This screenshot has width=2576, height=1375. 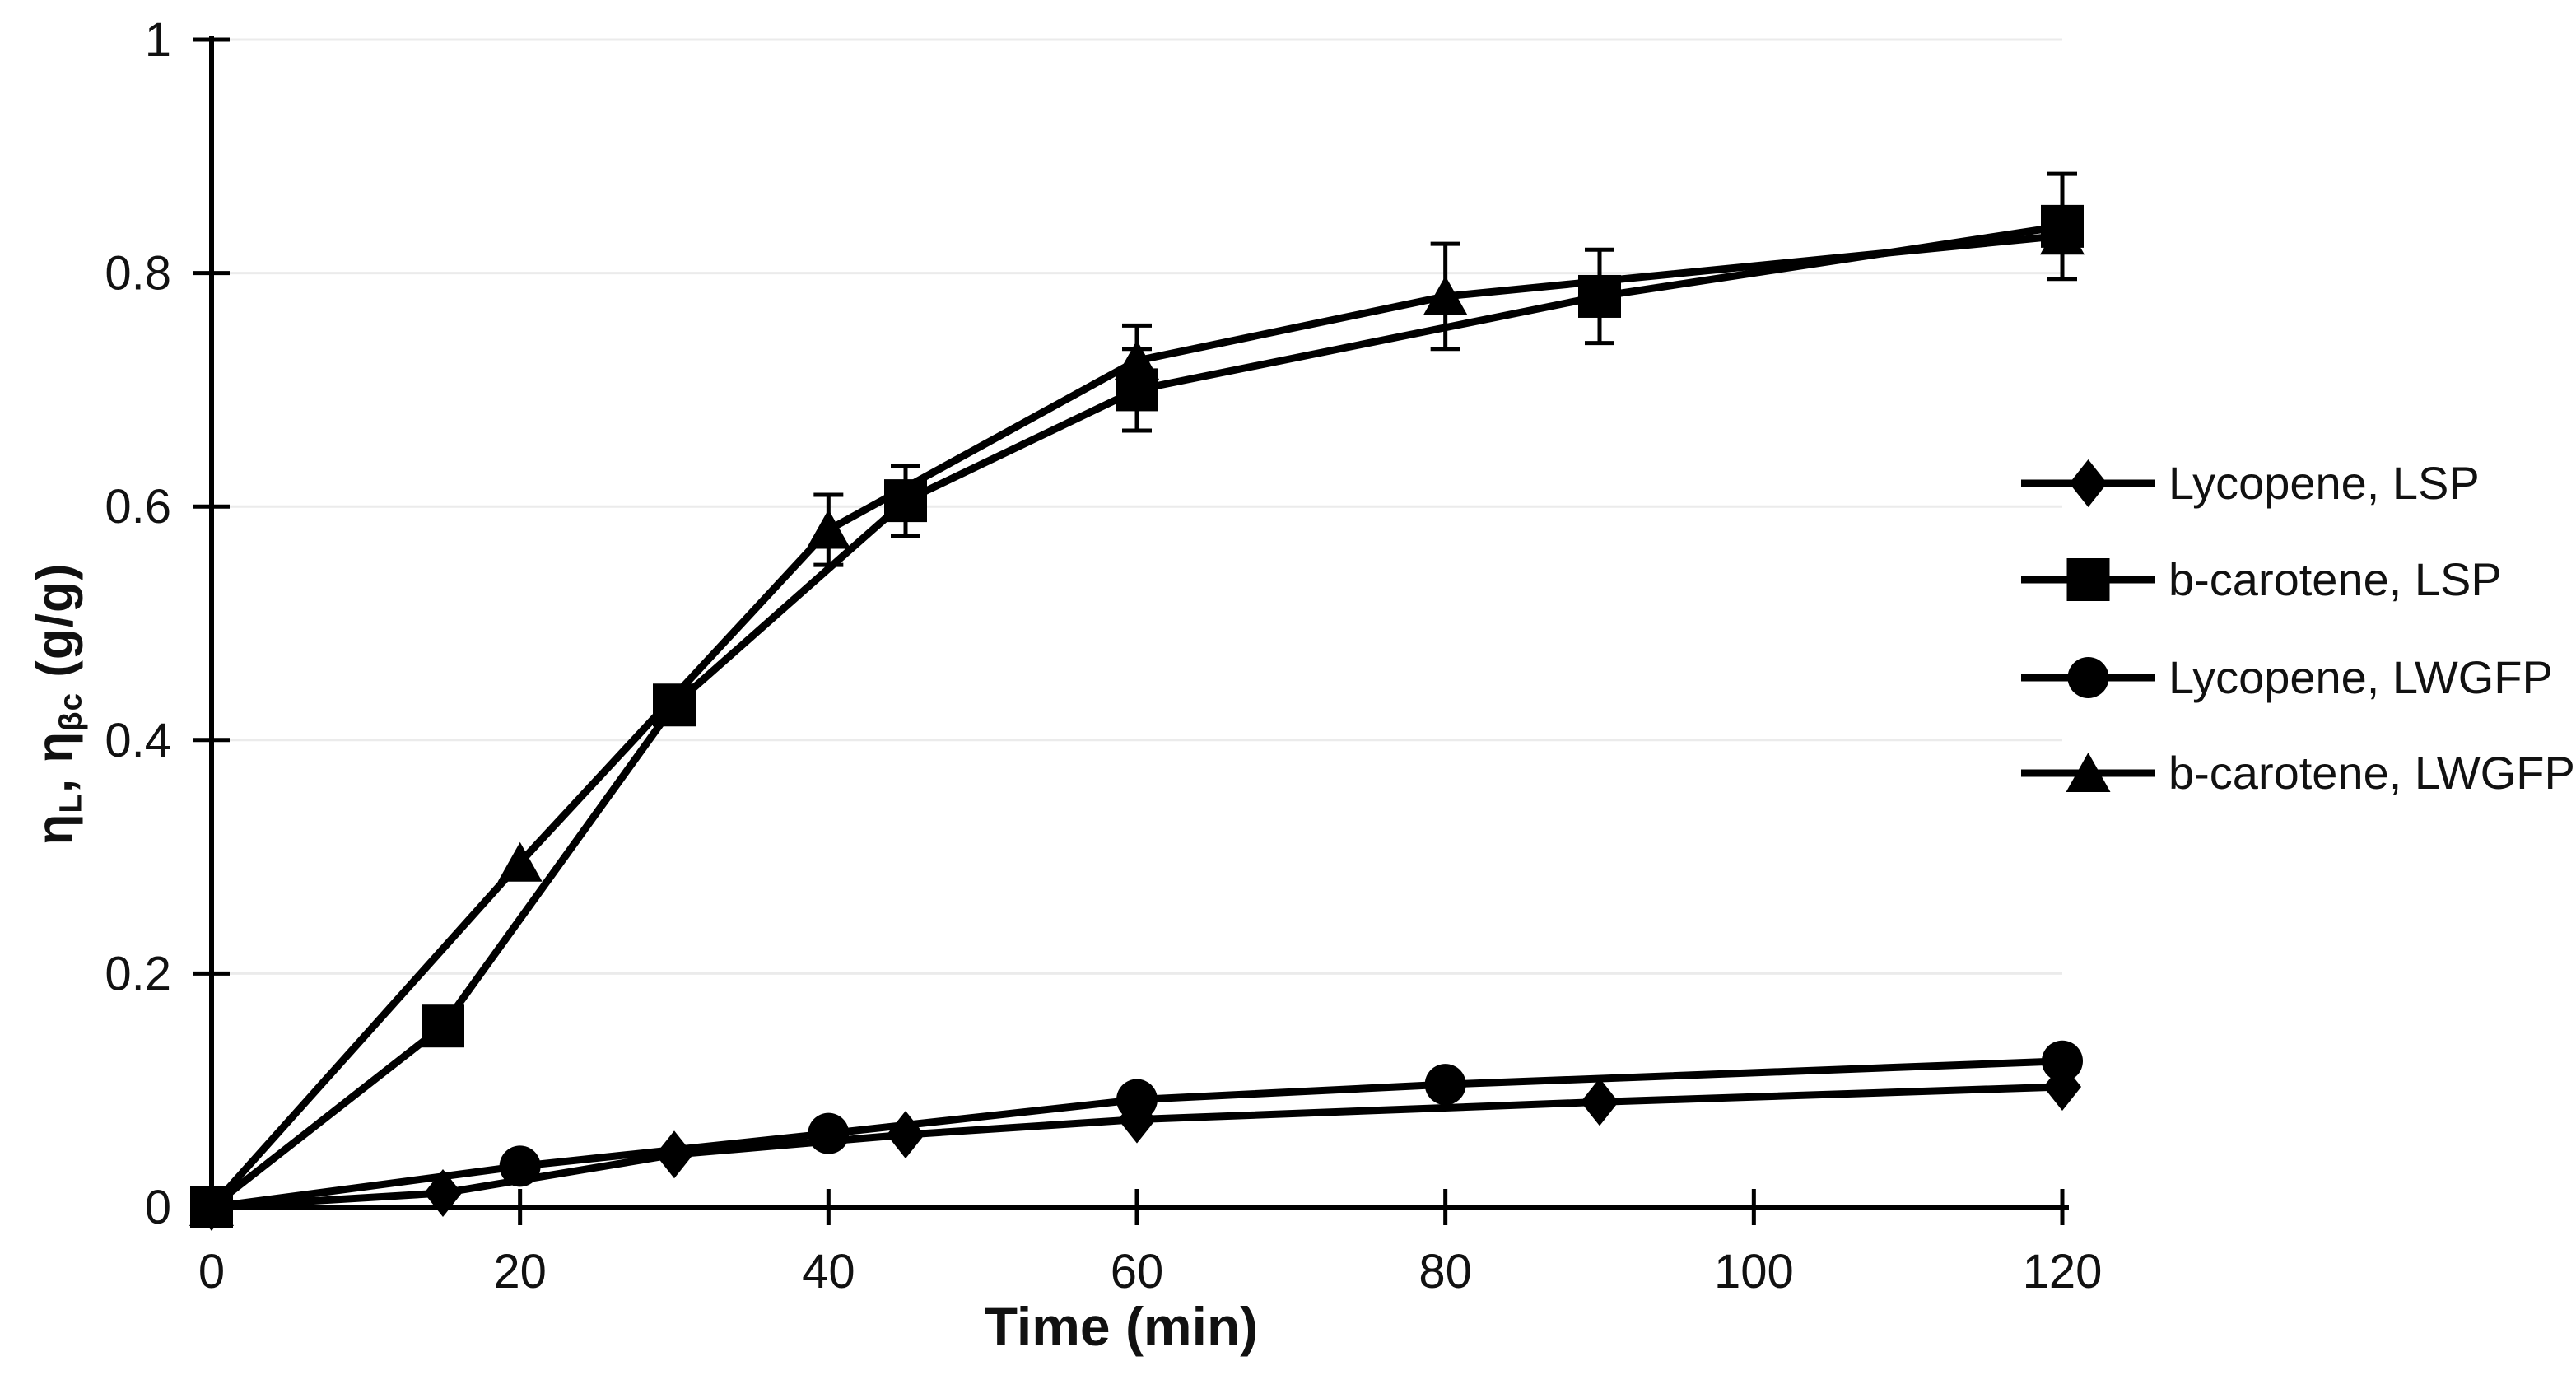 What do you see at coordinates (1121, 1326) in the screenshot?
I see `x-axis-title: Time (min)` at bounding box center [1121, 1326].